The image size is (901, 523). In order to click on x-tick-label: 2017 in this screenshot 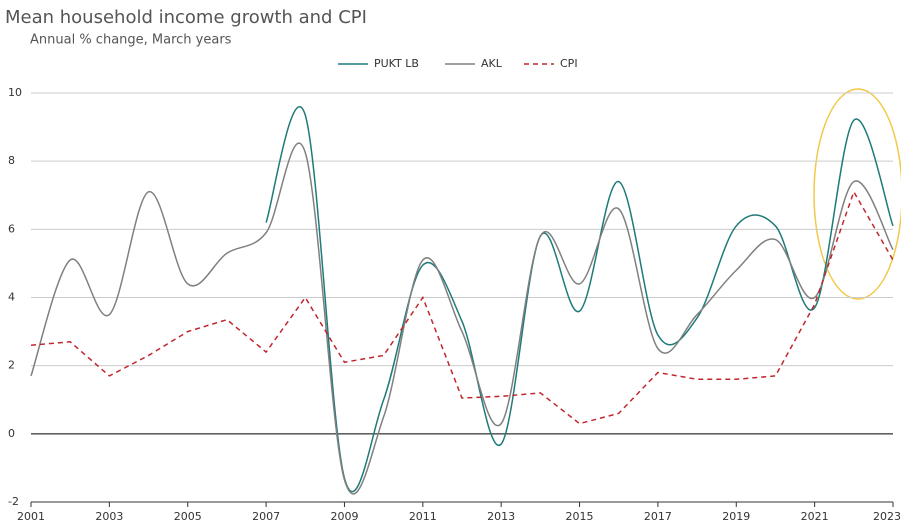, I will do `click(658, 516)`.